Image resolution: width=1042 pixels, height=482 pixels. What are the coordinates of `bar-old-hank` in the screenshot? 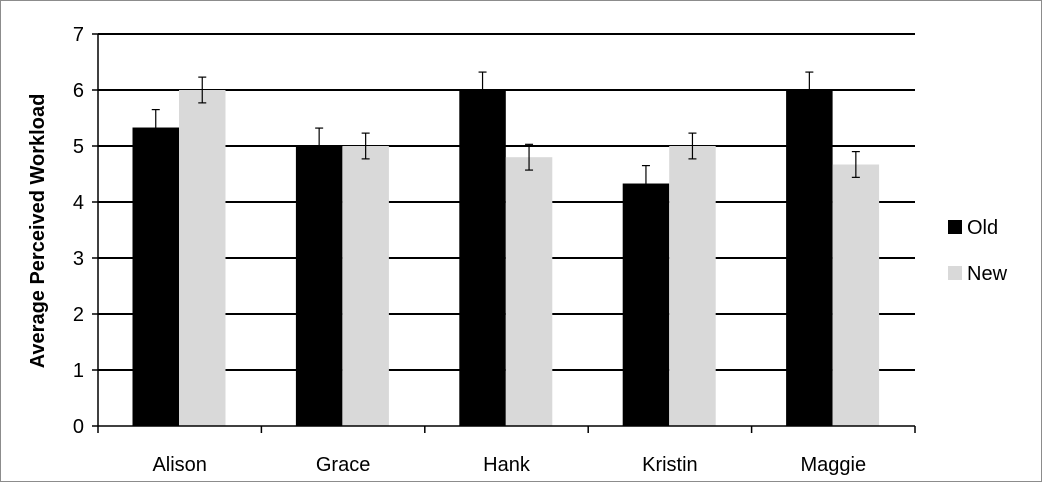 It's located at (482, 258).